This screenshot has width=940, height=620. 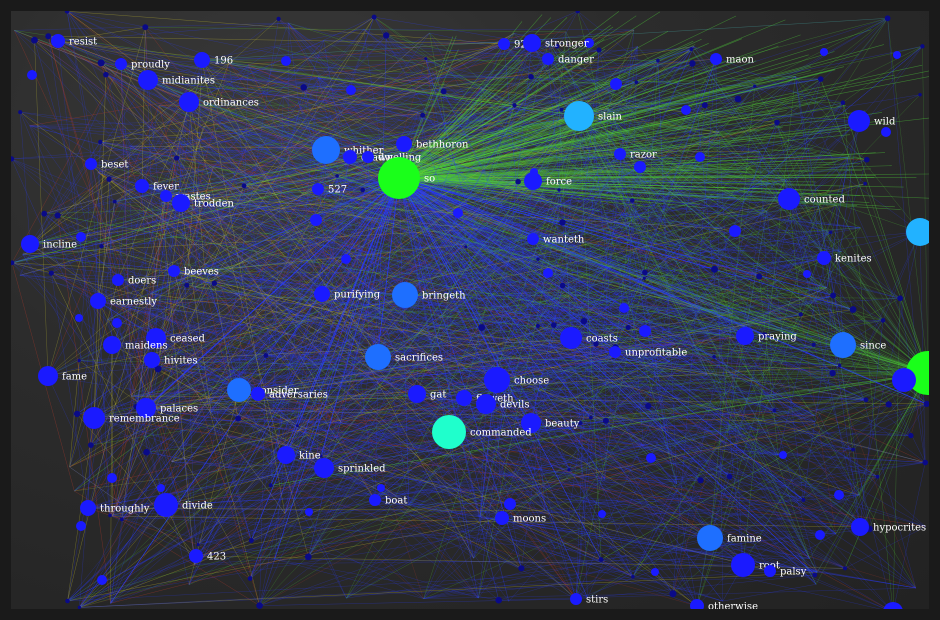 What do you see at coordinates (520, 518) in the screenshot?
I see `node-moons: moons` at bounding box center [520, 518].